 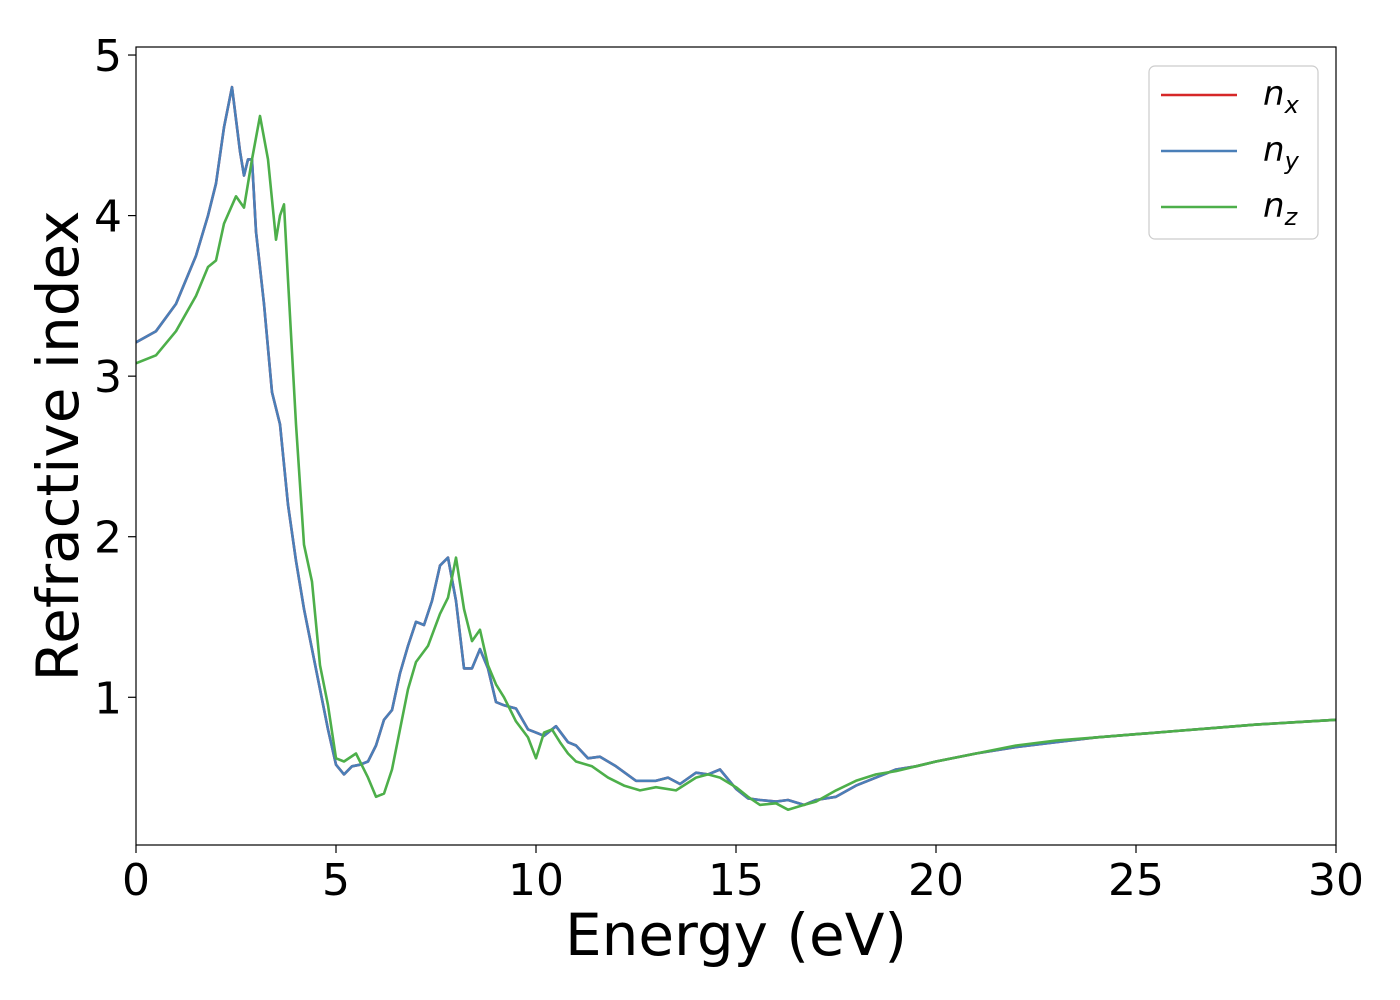 What do you see at coordinates (108, 698) in the screenshot?
I see `y-tick-label: 1` at bounding box center [108, 698].